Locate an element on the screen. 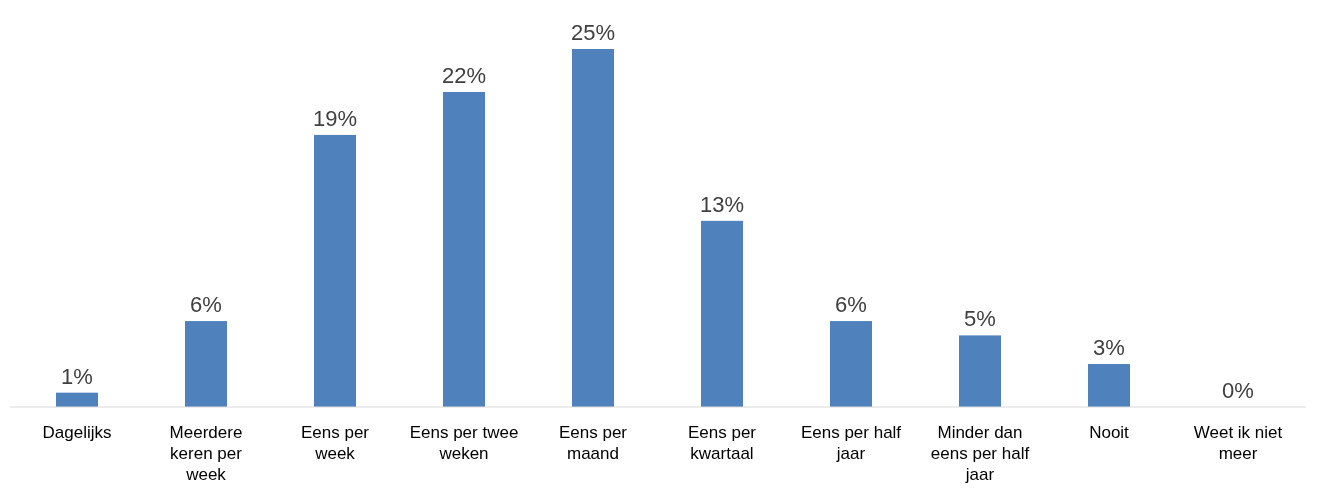 The image size is (1319, 495). x-tick-label: Eens per kwartaal is located at coordinates (722, 443).